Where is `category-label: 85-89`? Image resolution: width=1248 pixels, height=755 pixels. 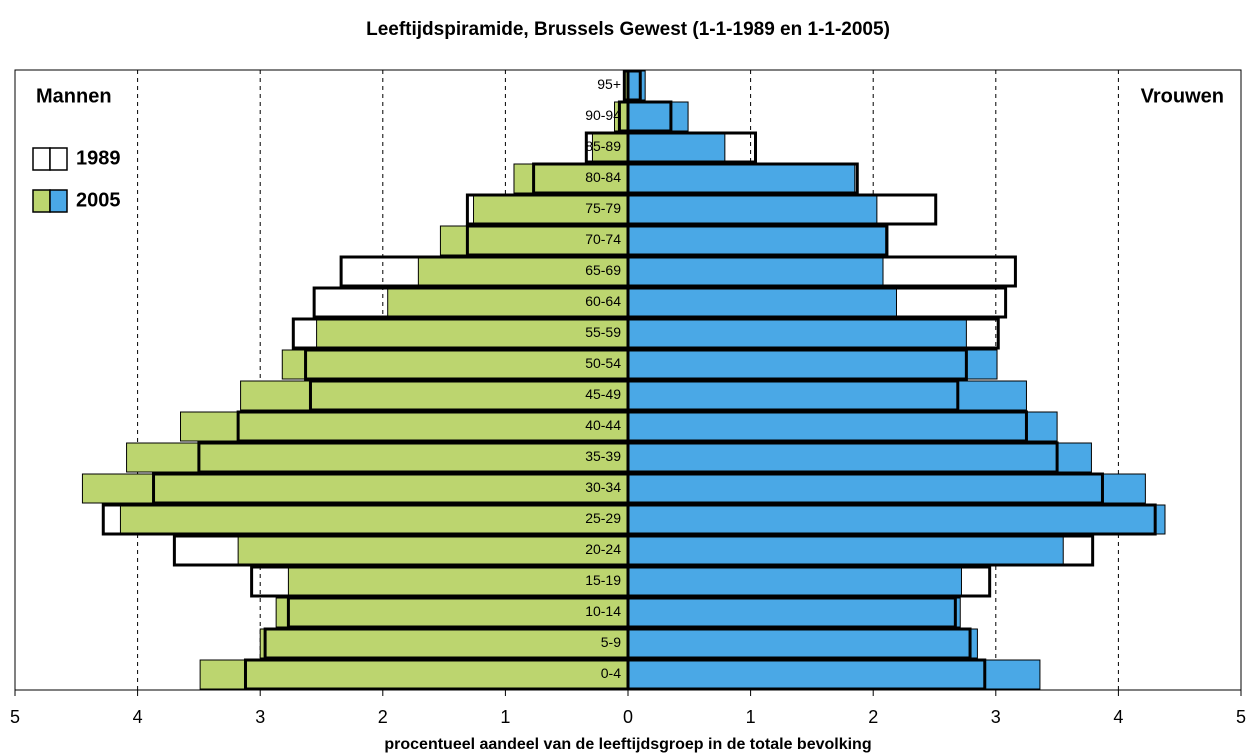
category-label: 85-89 is located at coordinates (603, 146).